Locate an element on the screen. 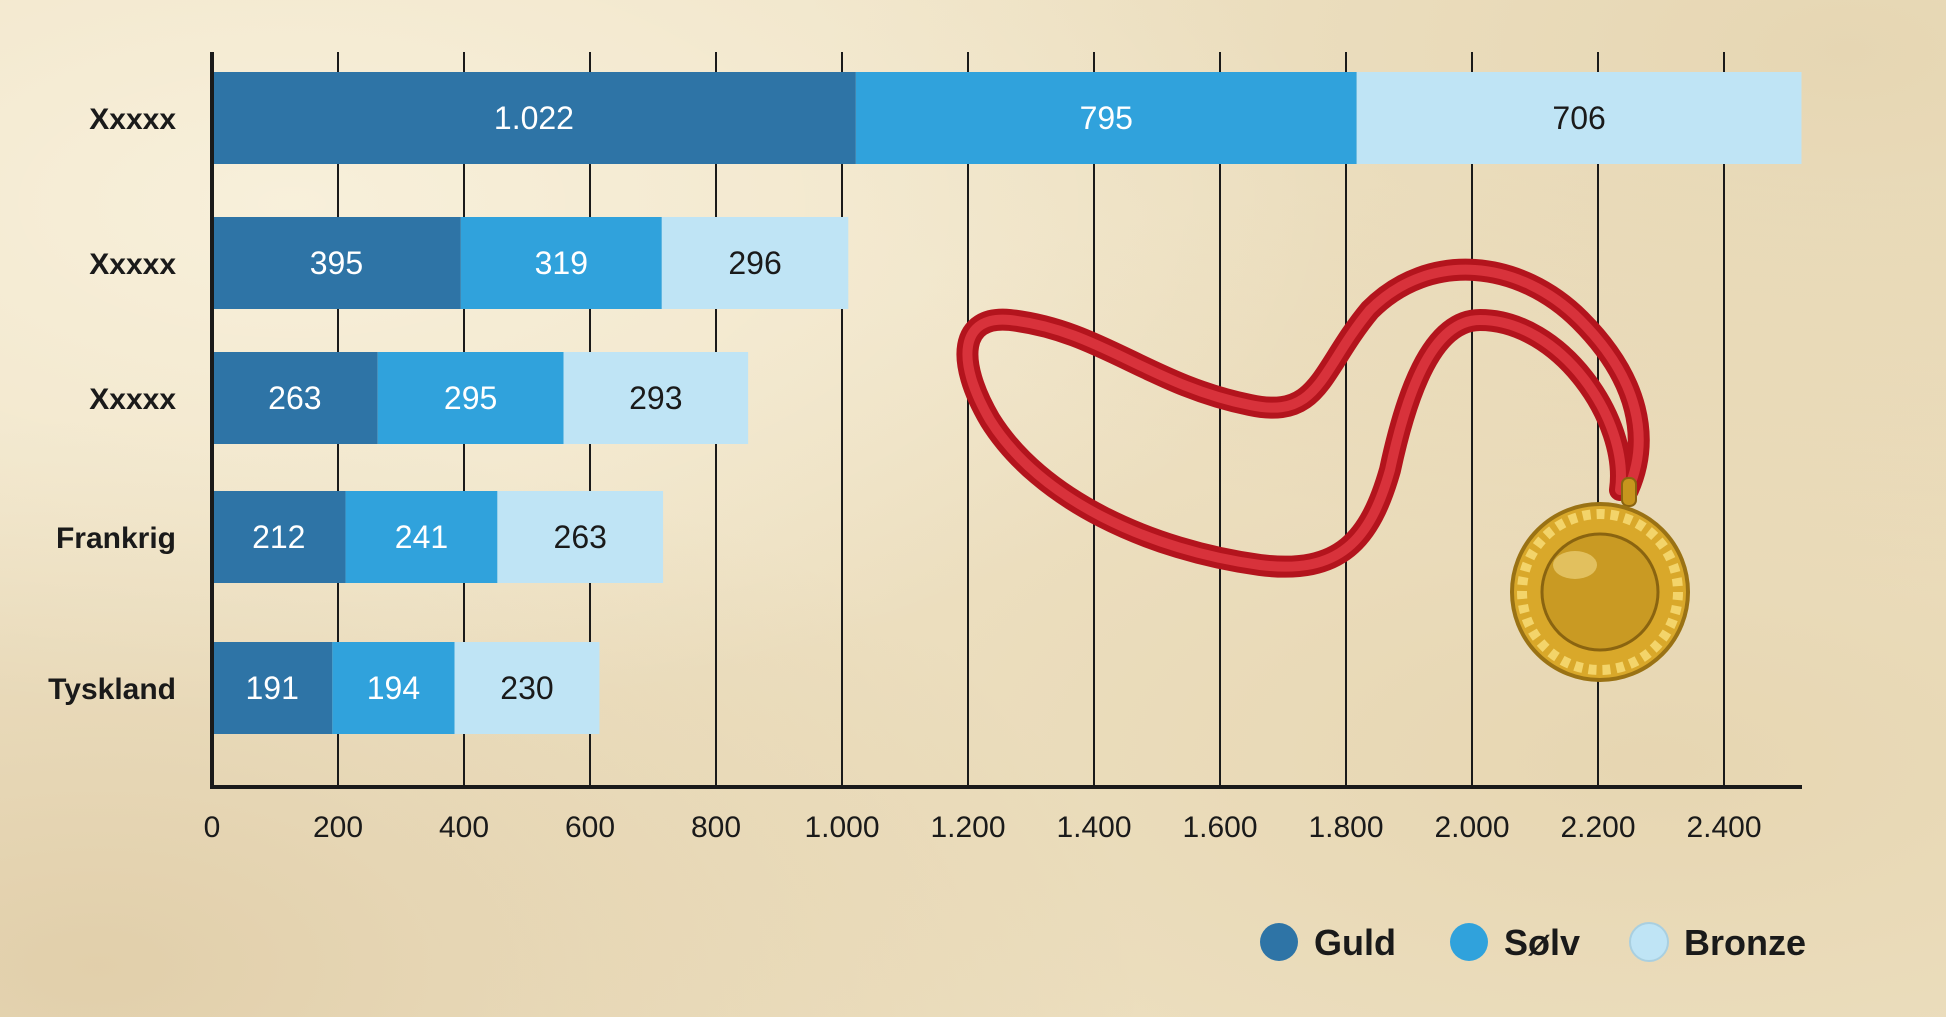 The image size is (1946, 1017). data-label-sølv-0: 795 is located at coordinates (1106, 118).